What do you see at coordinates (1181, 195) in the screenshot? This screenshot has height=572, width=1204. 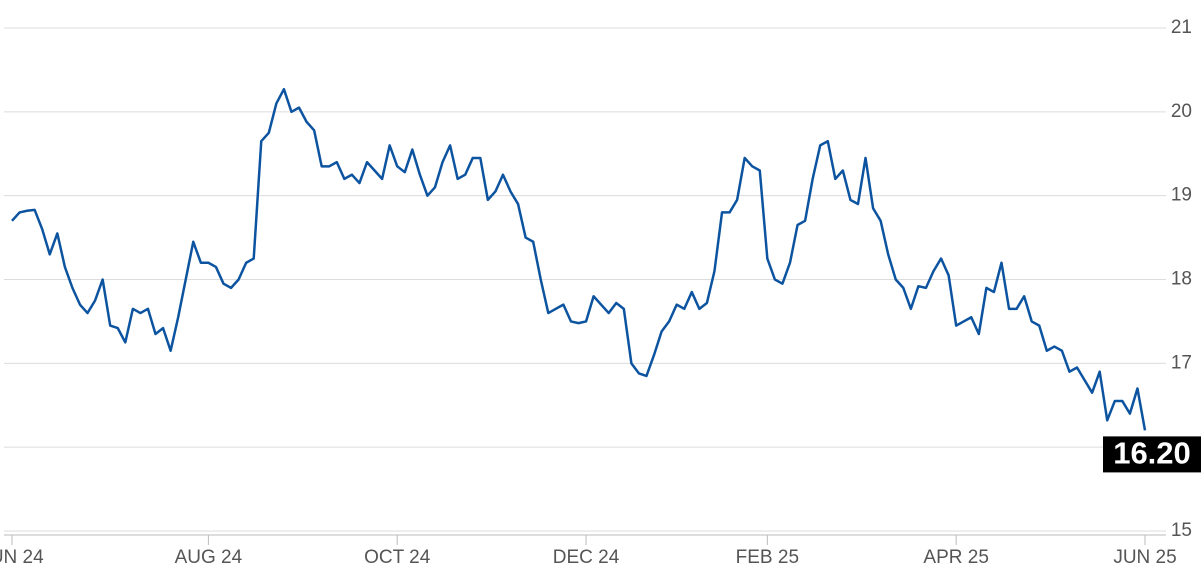 I see `y-tick-label: 19` at bounding box center [1181, 195].